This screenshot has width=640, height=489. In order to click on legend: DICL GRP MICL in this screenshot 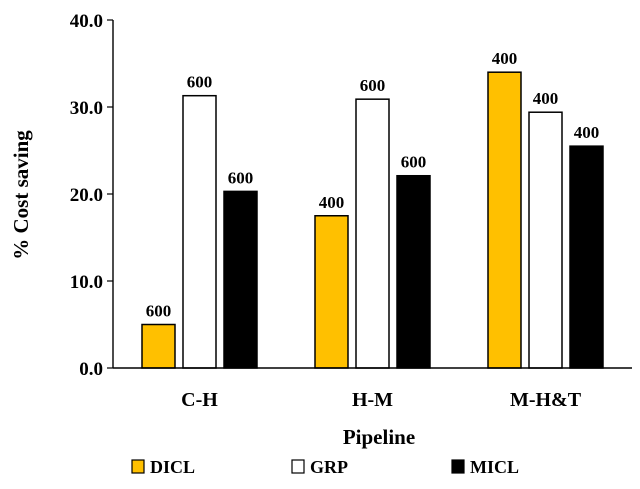, I will do `click(325, 467)`.